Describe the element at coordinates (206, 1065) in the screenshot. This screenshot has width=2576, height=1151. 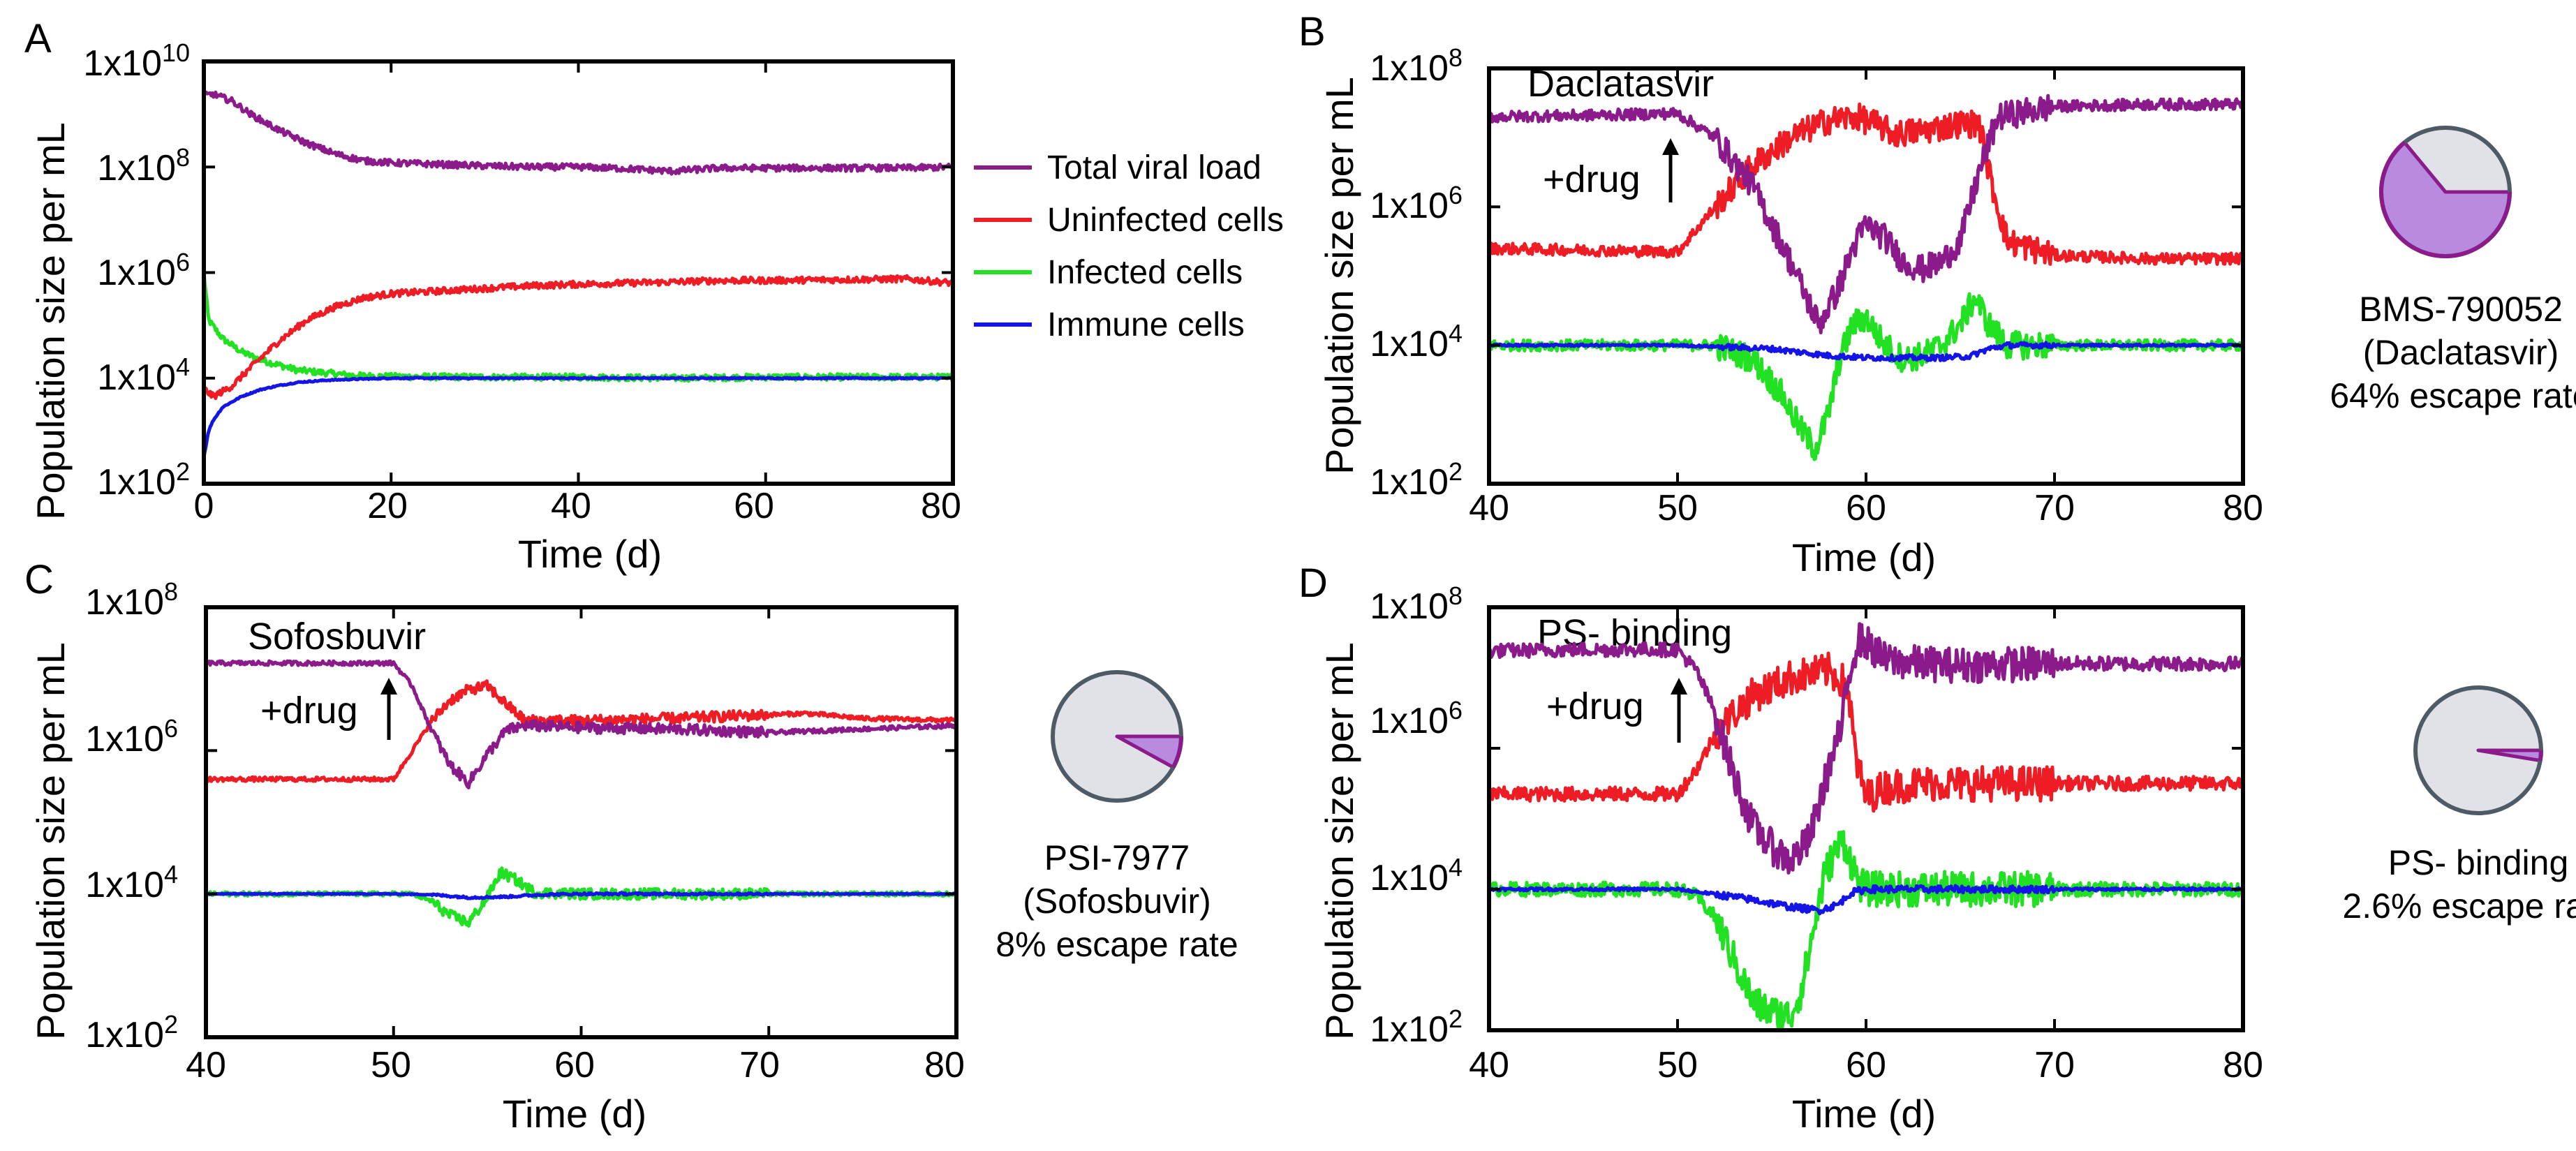
I see `x-tick-label-c-0: 40` at that location.